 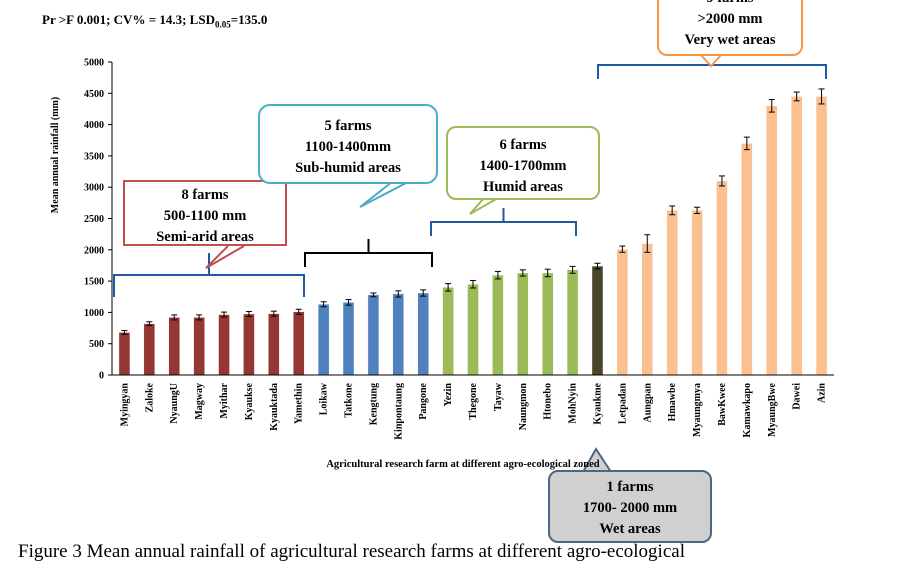 What do you see at coordinates (274, 407) in the screenshot?
I see `x-tick-label: Kyauktada` at bounding box center [274, 407].